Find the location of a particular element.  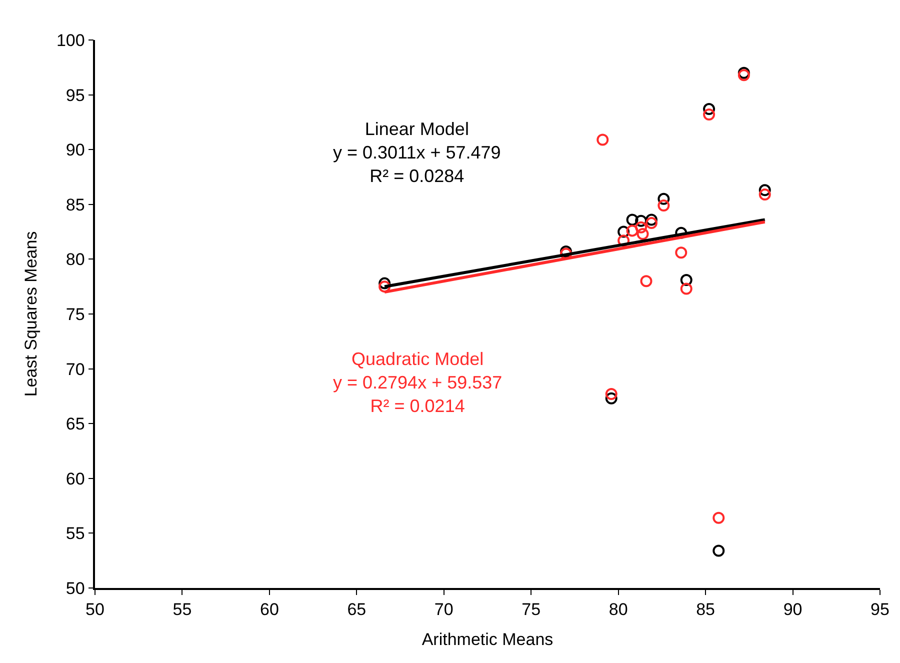

y-tick-label: 50 is located at coordinates (75, 588).